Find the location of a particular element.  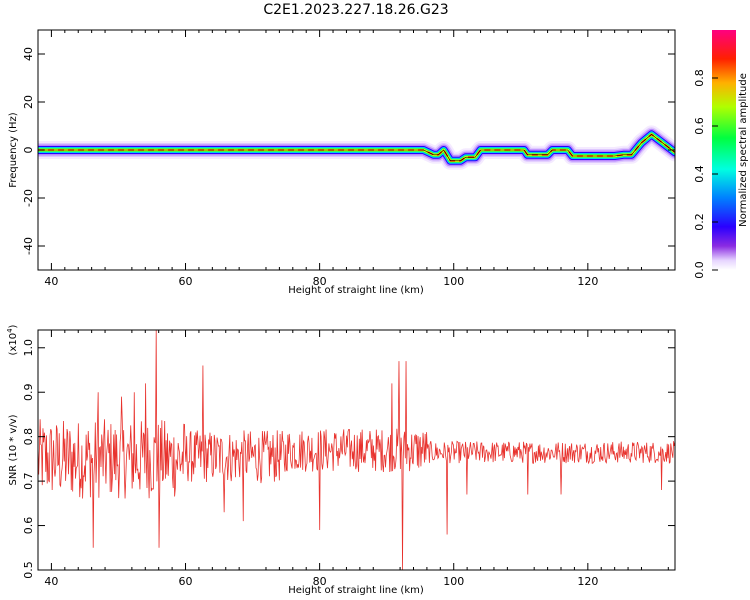

spectrogram-xtick-label: 60 is located at coordinates (186, 281).